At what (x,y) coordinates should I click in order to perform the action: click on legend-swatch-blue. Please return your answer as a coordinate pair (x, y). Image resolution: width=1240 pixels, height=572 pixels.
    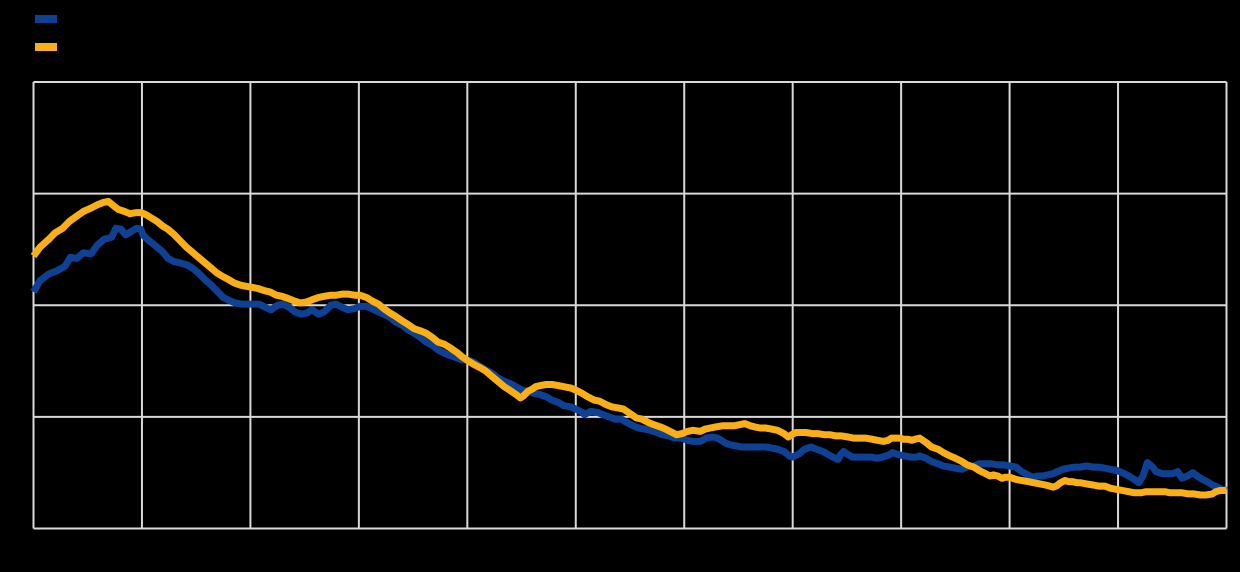
    Looking at the image, I should click on (46, 19).